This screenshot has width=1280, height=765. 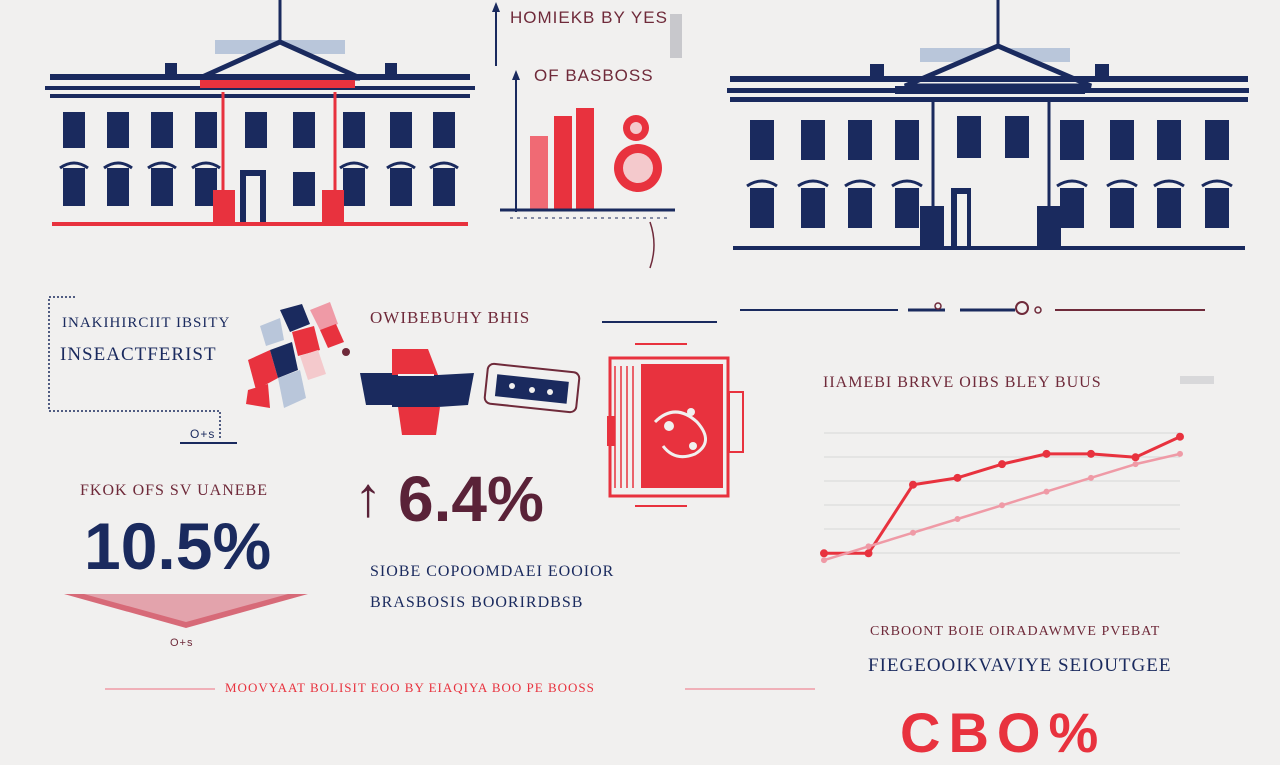 I want to click on mini-bar-chart, so click(x=587, y=135).